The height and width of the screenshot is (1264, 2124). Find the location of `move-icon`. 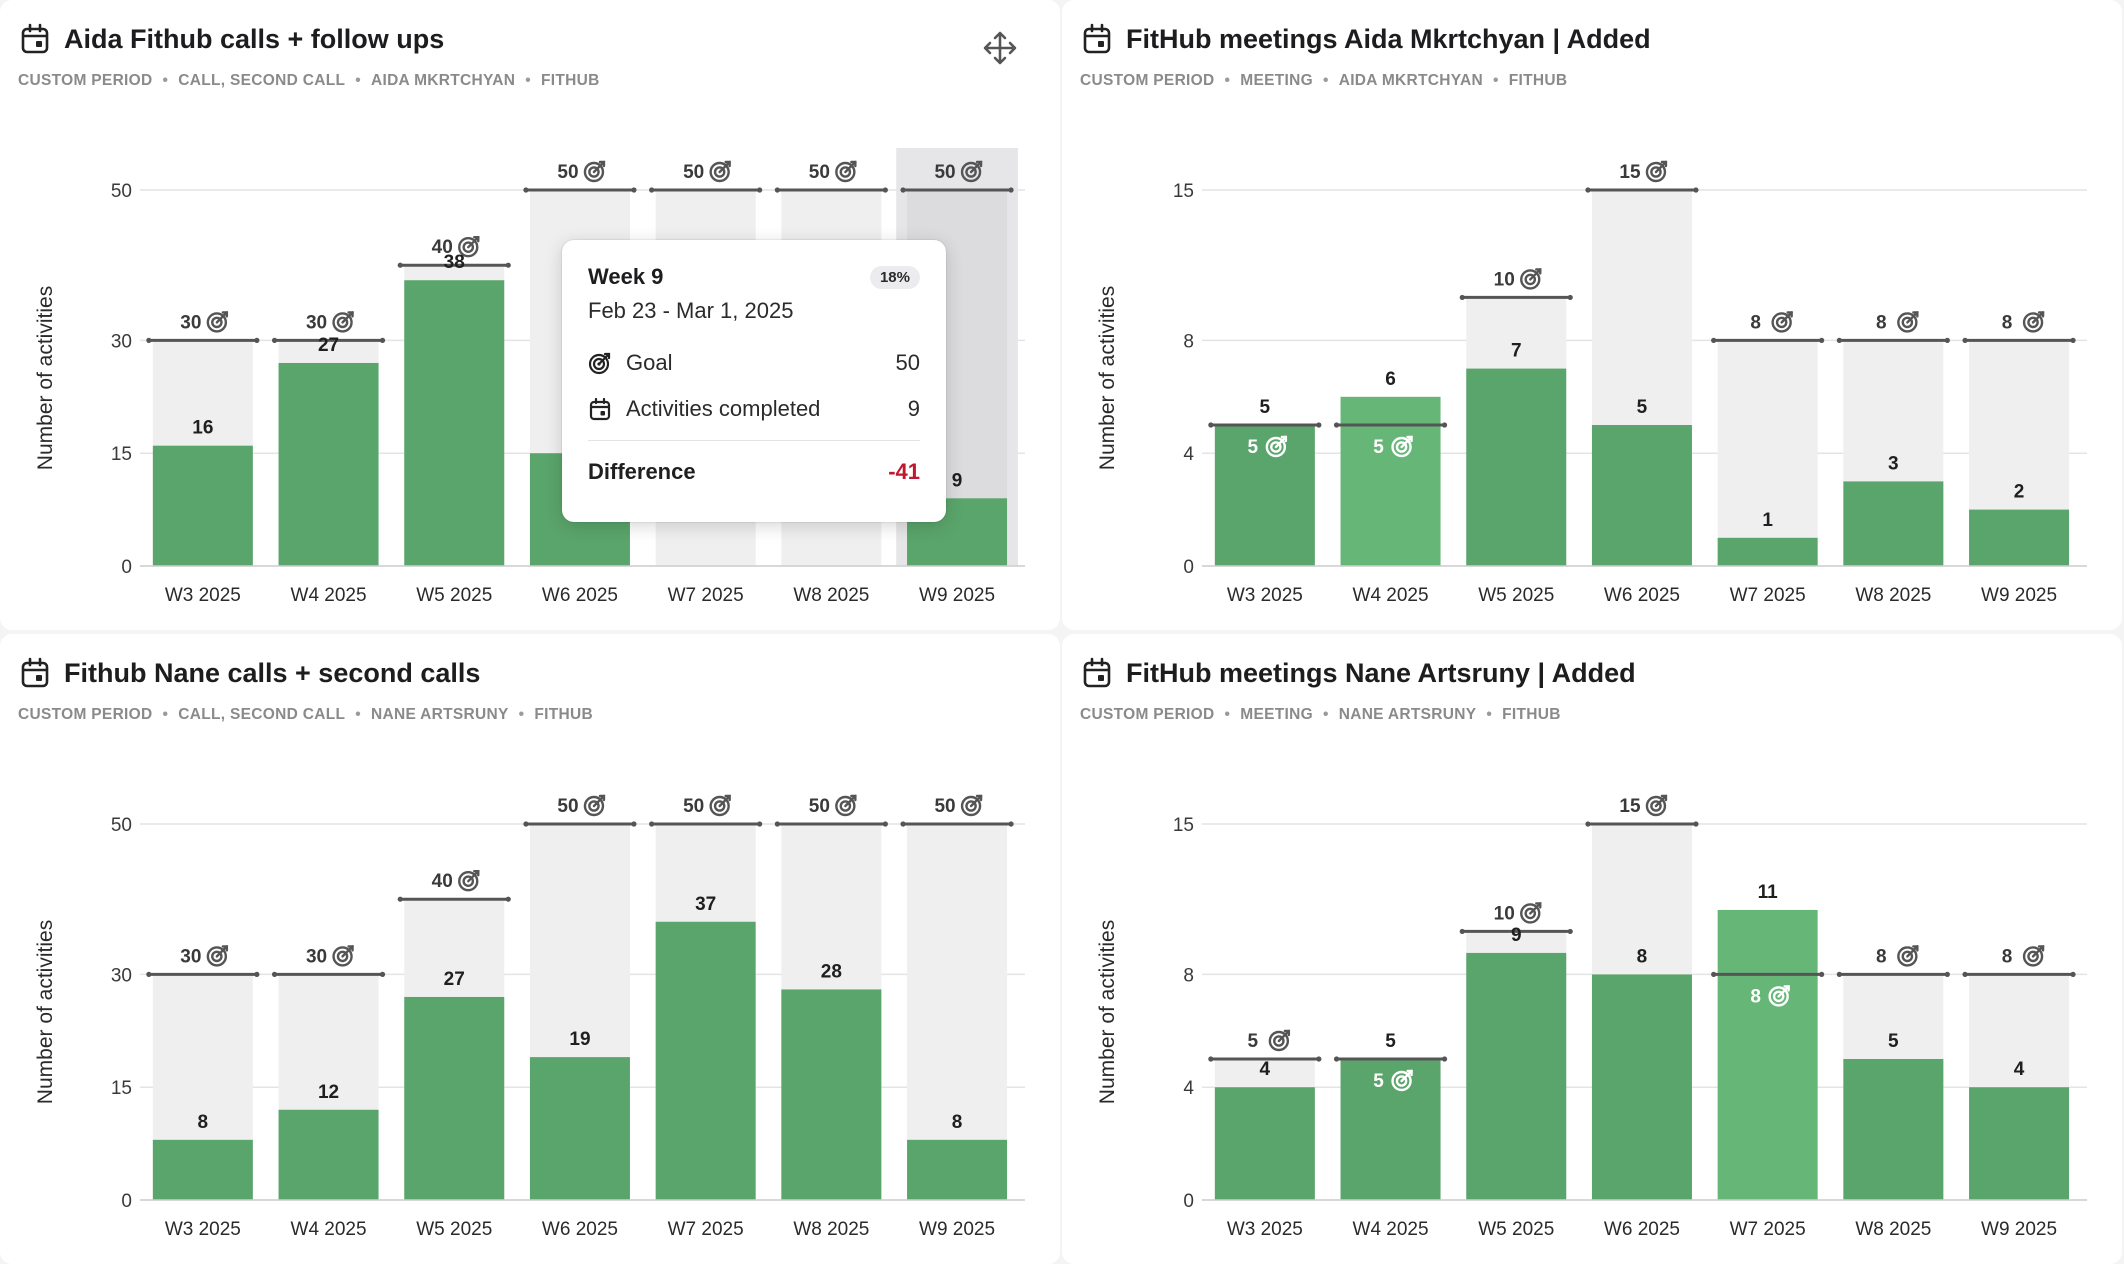

move-icon is located at coordinates (1000, 48).